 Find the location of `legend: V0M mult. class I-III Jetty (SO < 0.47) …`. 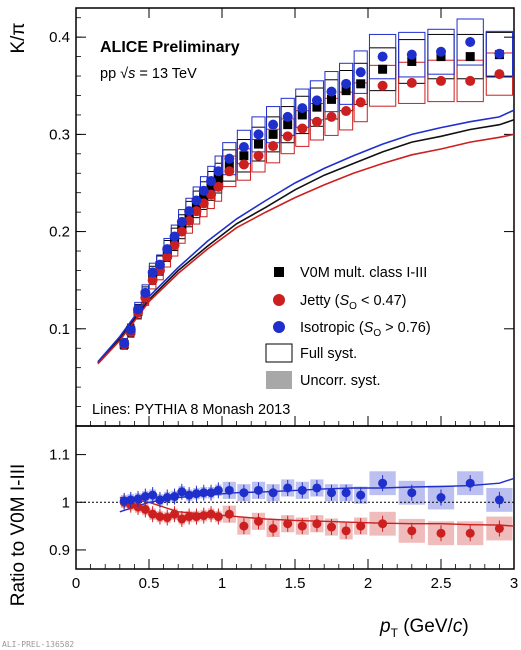

legend: V0M mult. class I-III Jetty (SO < 0.47) … is located at coordinates (348, 327).